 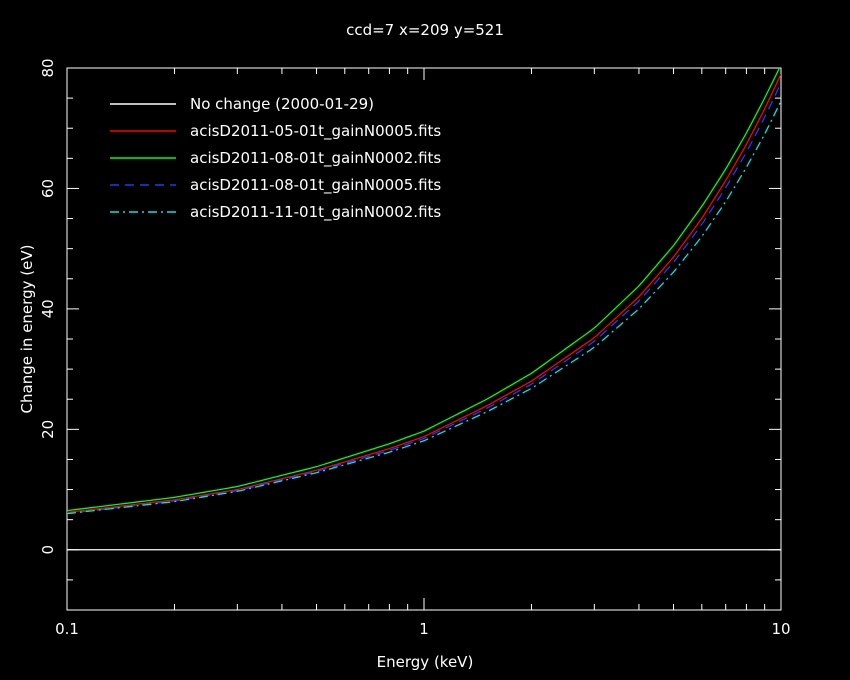 What do you see at coordinates (315, 131) in the screenshot?
I see `legend-label-2: acisD2011-05-01t_gainN0005.fits` at bounding box center [315, 131].